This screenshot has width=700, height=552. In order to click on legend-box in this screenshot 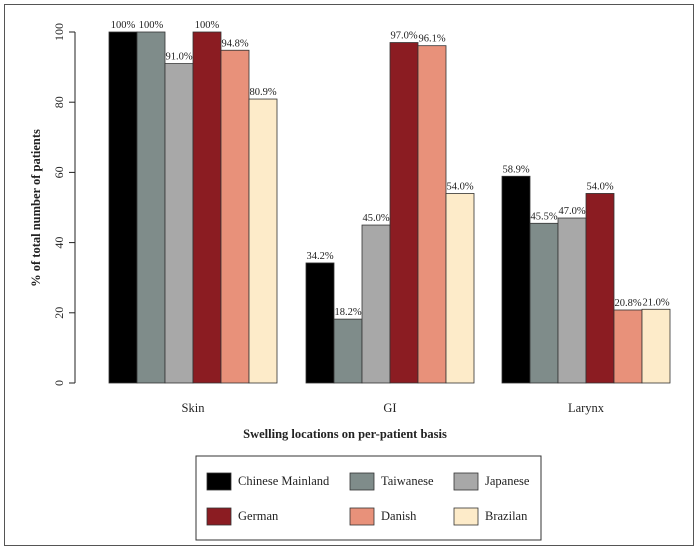, I will do `click(368, 498)`.